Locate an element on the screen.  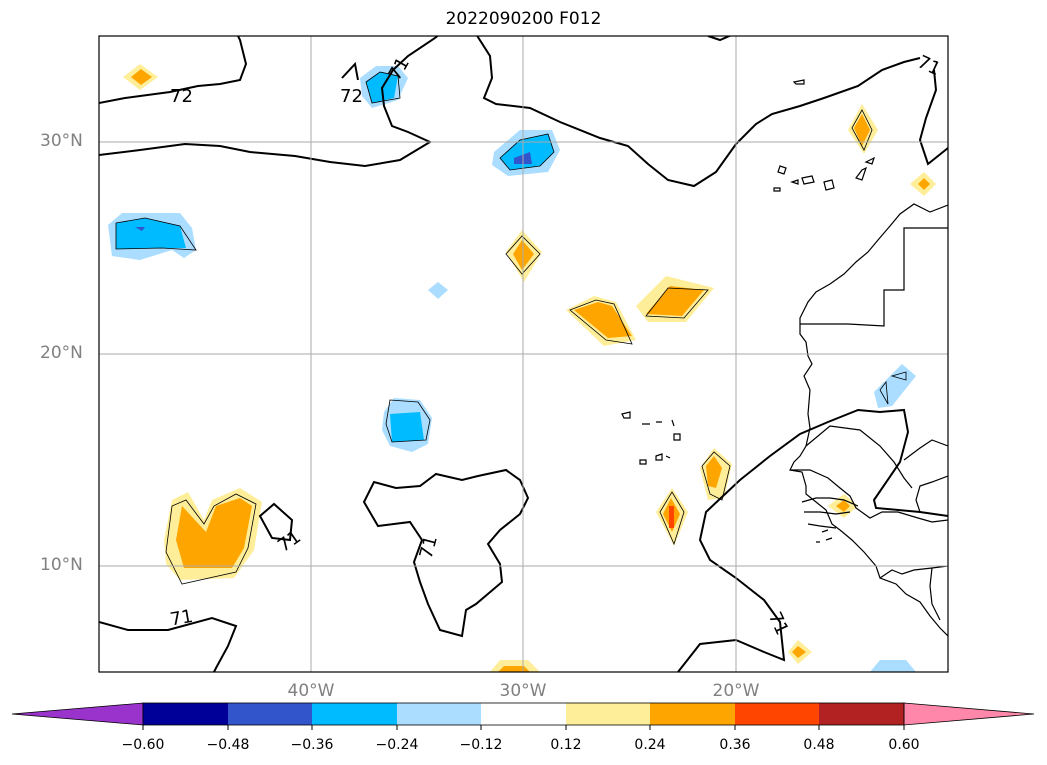
lat-label-30n: 30°N is located at coordinates (61, 141).